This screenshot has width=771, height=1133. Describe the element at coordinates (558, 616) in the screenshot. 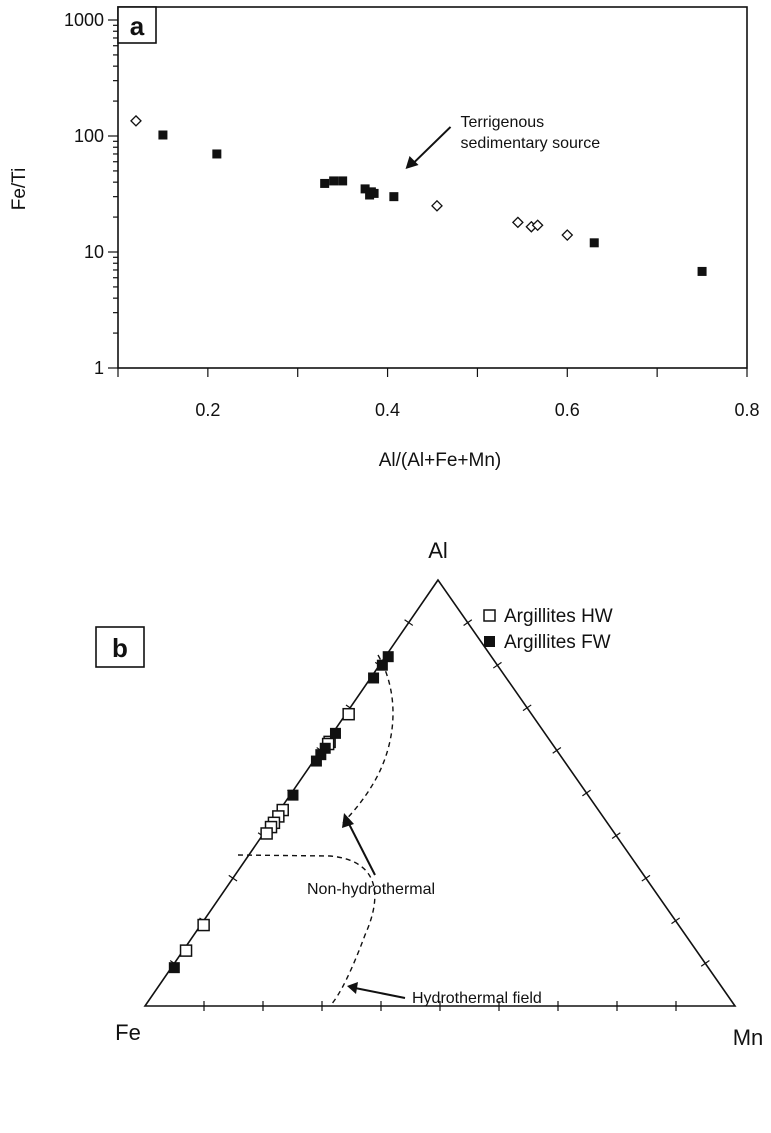

I see `legend-label-hw: Argillites HW` at that location.